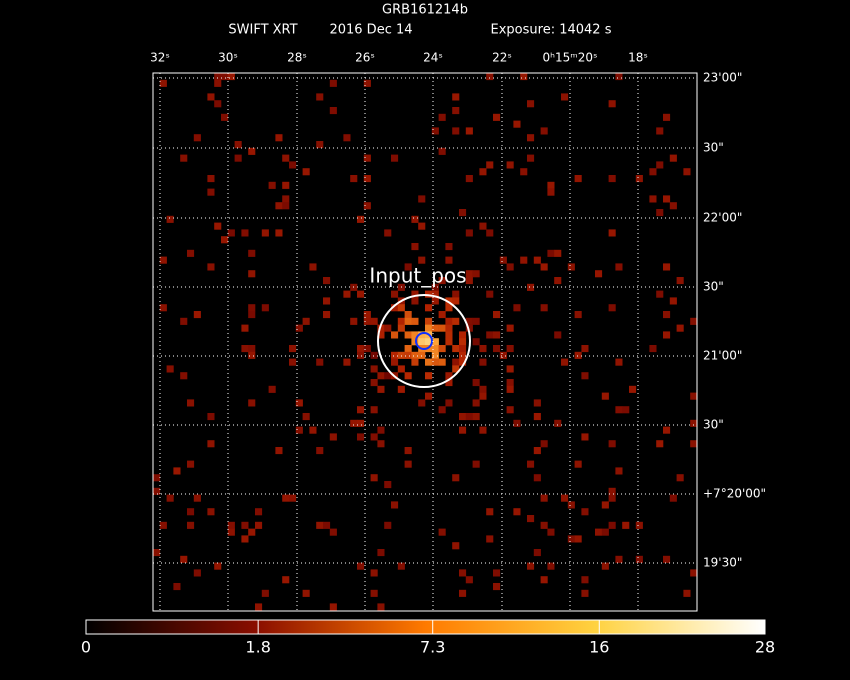  What do you see at coordinates (722, 356) in the screenshot?
I see `dec-label: 21'00"` at bounding box center [722, 356].